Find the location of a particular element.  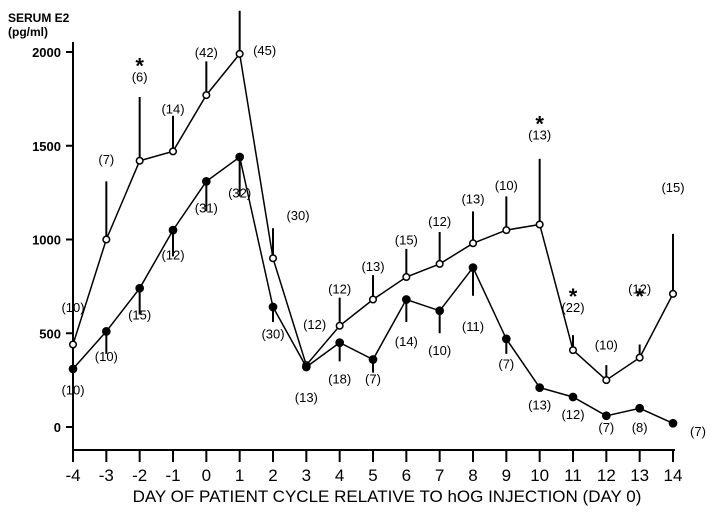

y-axis-unit-label: (pg/ml) is located at coordinates (28, 32).